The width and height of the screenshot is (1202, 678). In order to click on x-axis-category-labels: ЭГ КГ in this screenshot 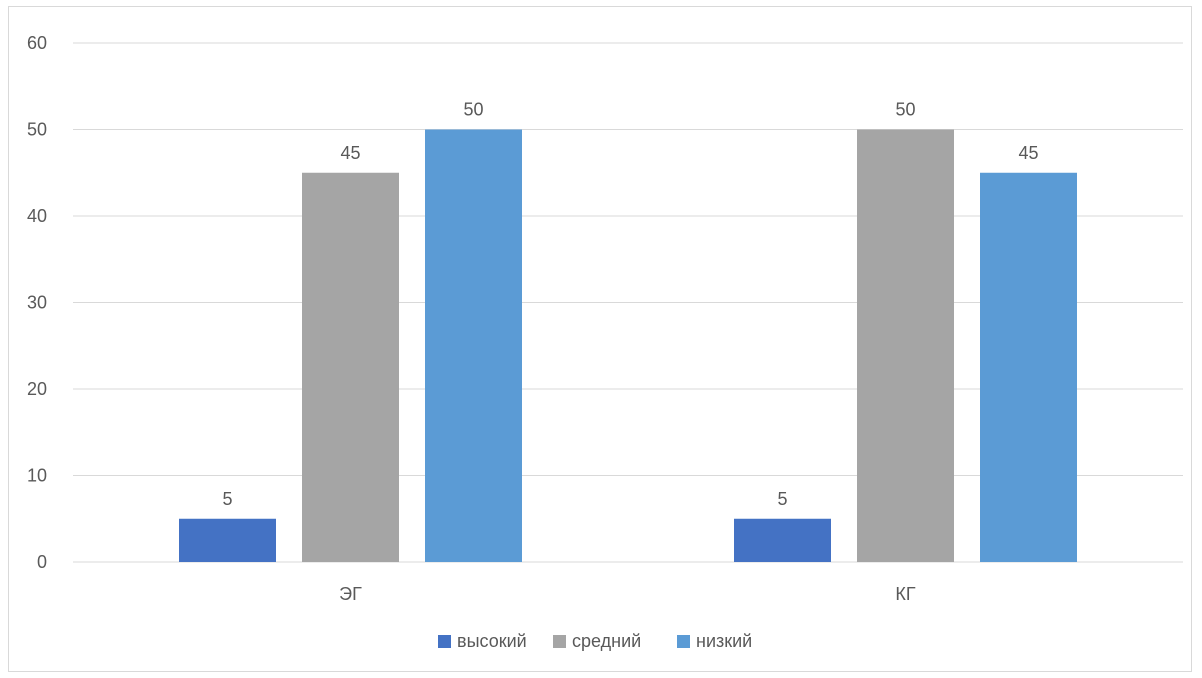, I will do `click(627, 594)`.